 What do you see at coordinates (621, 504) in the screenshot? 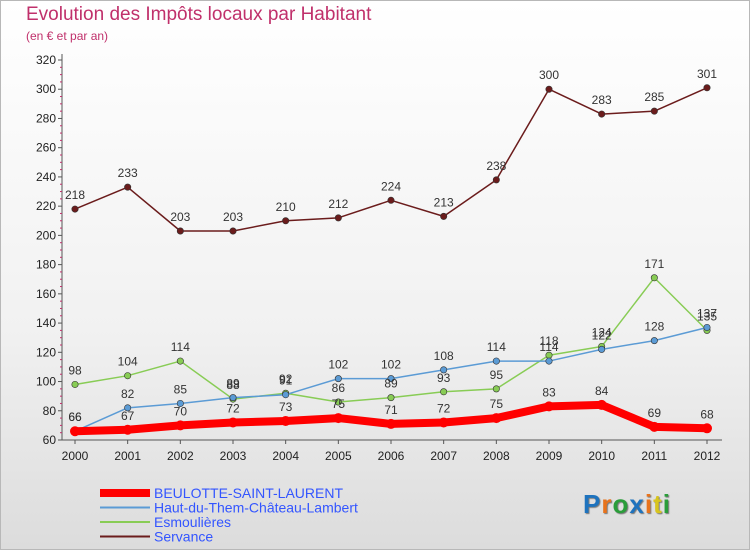
I see `logo-letter: o` at bounding box center [621, 504].